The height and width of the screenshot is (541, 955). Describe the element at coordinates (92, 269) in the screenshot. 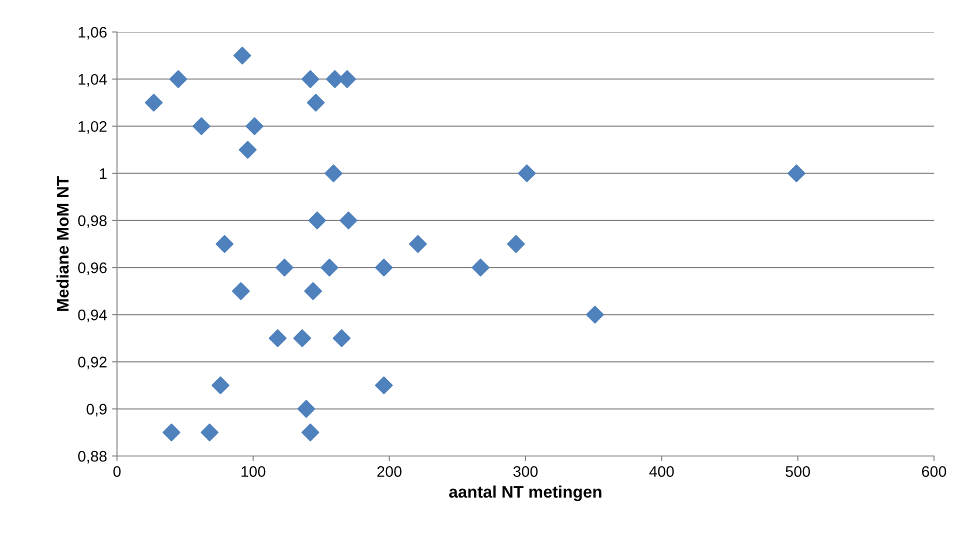

I see `y-tick-label: 0,96` at that location.